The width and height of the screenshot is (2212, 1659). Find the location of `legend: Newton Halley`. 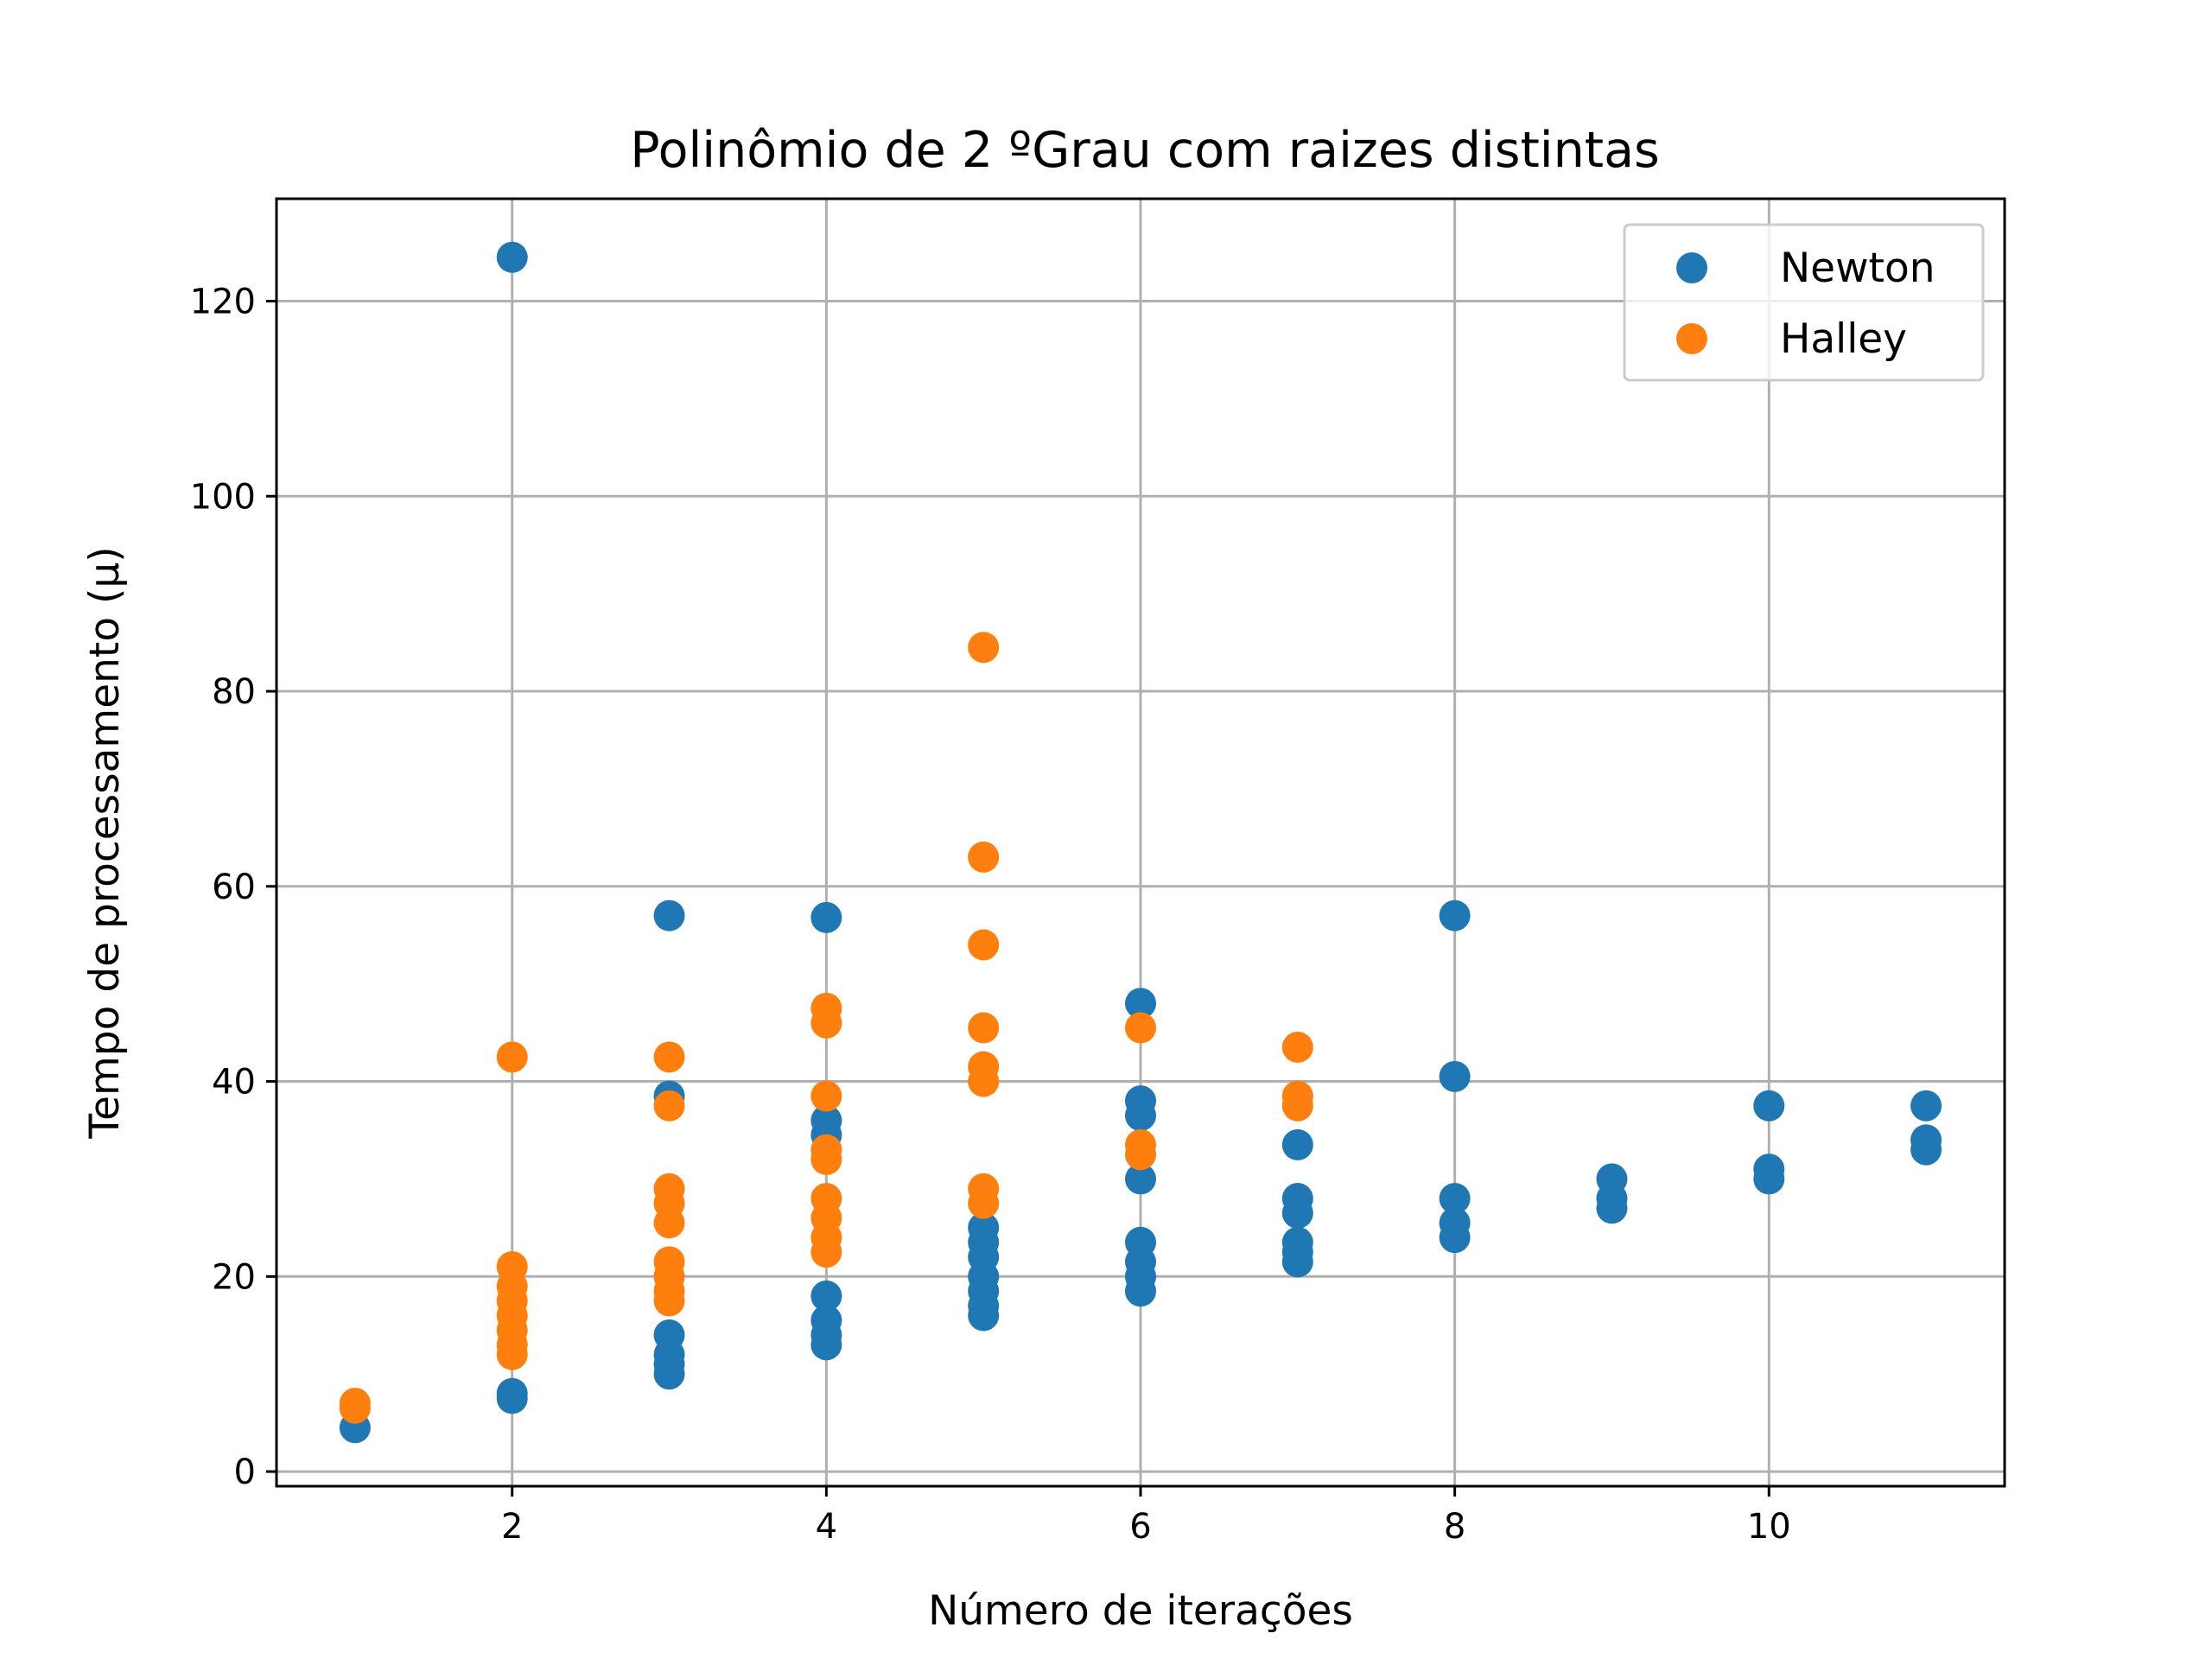

legend: Newton Halley is located at coordinates (1804, 302).